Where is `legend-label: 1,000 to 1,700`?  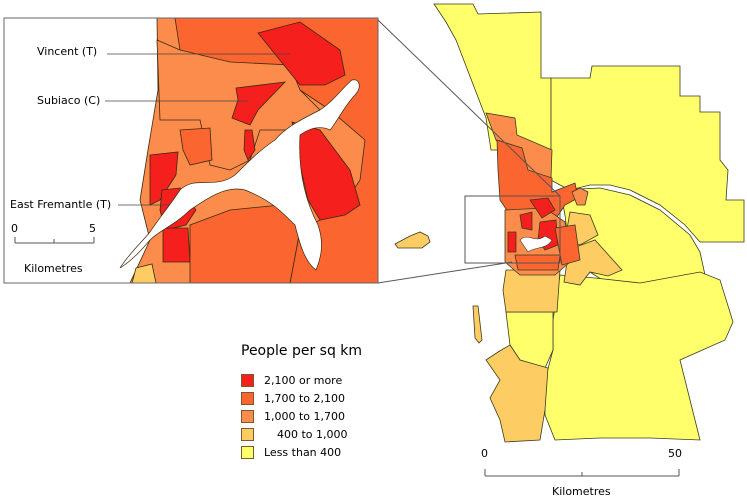
legend-label: 1,000 to 1,700 is located at coordinates (305, 416).